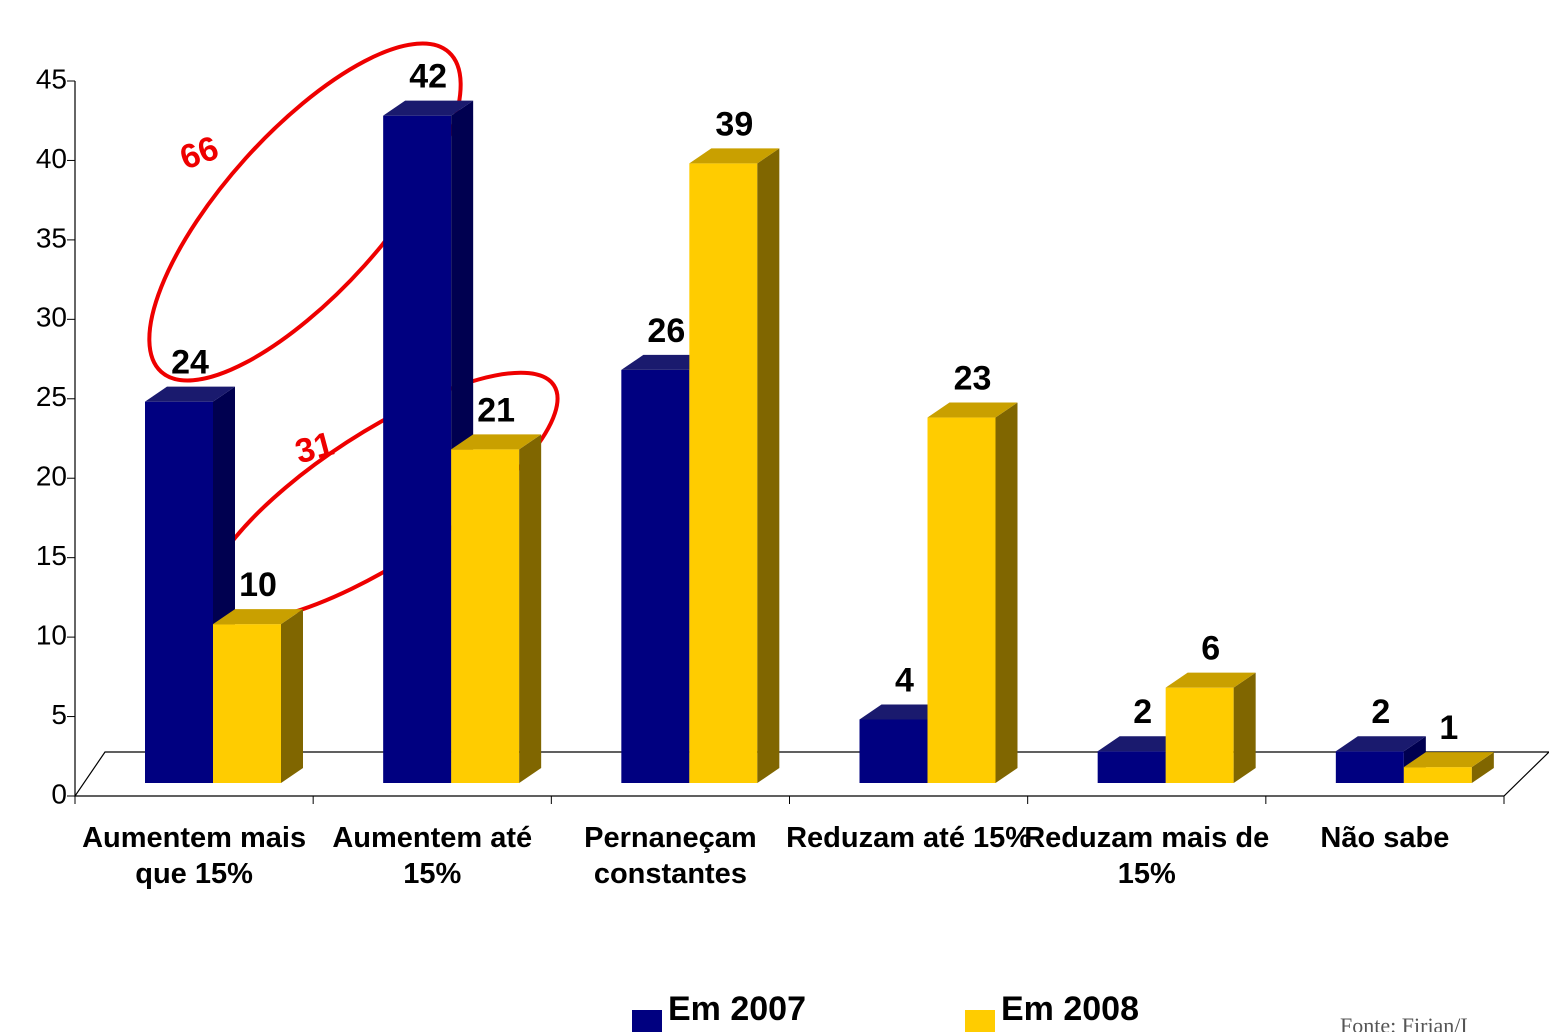 This screenshot has height=1032, width=1549. I want to click on x-tick-label: Pernaneçam constantes, so click(670, 856).